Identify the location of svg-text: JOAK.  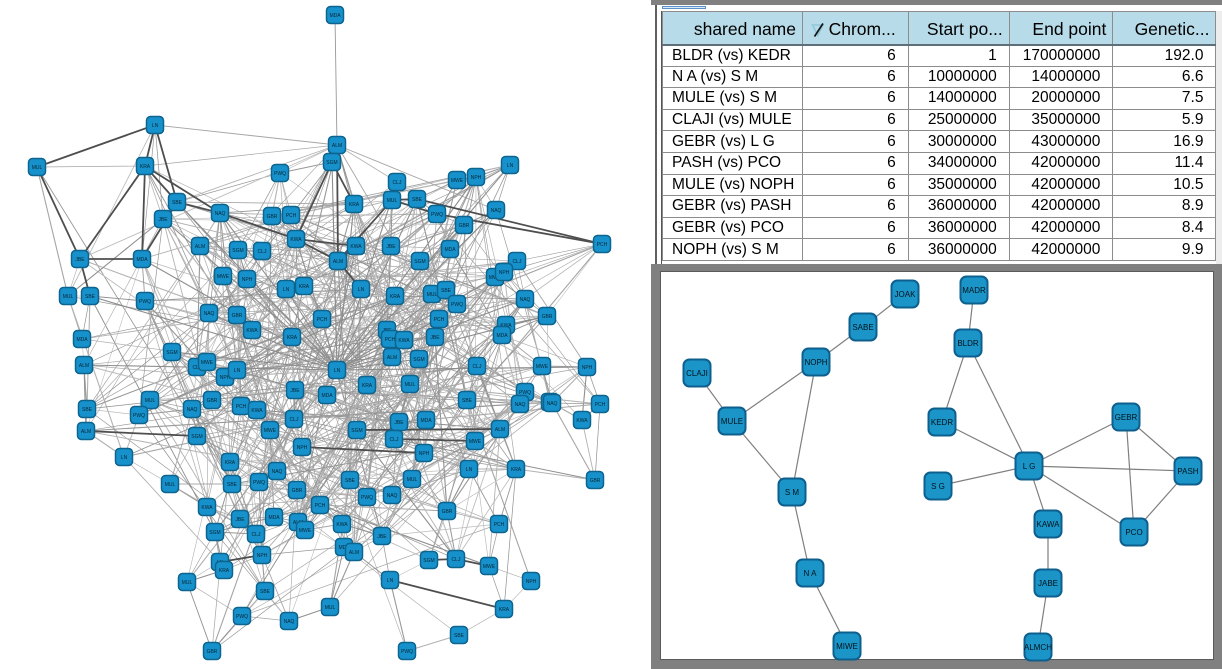
(906, 294).